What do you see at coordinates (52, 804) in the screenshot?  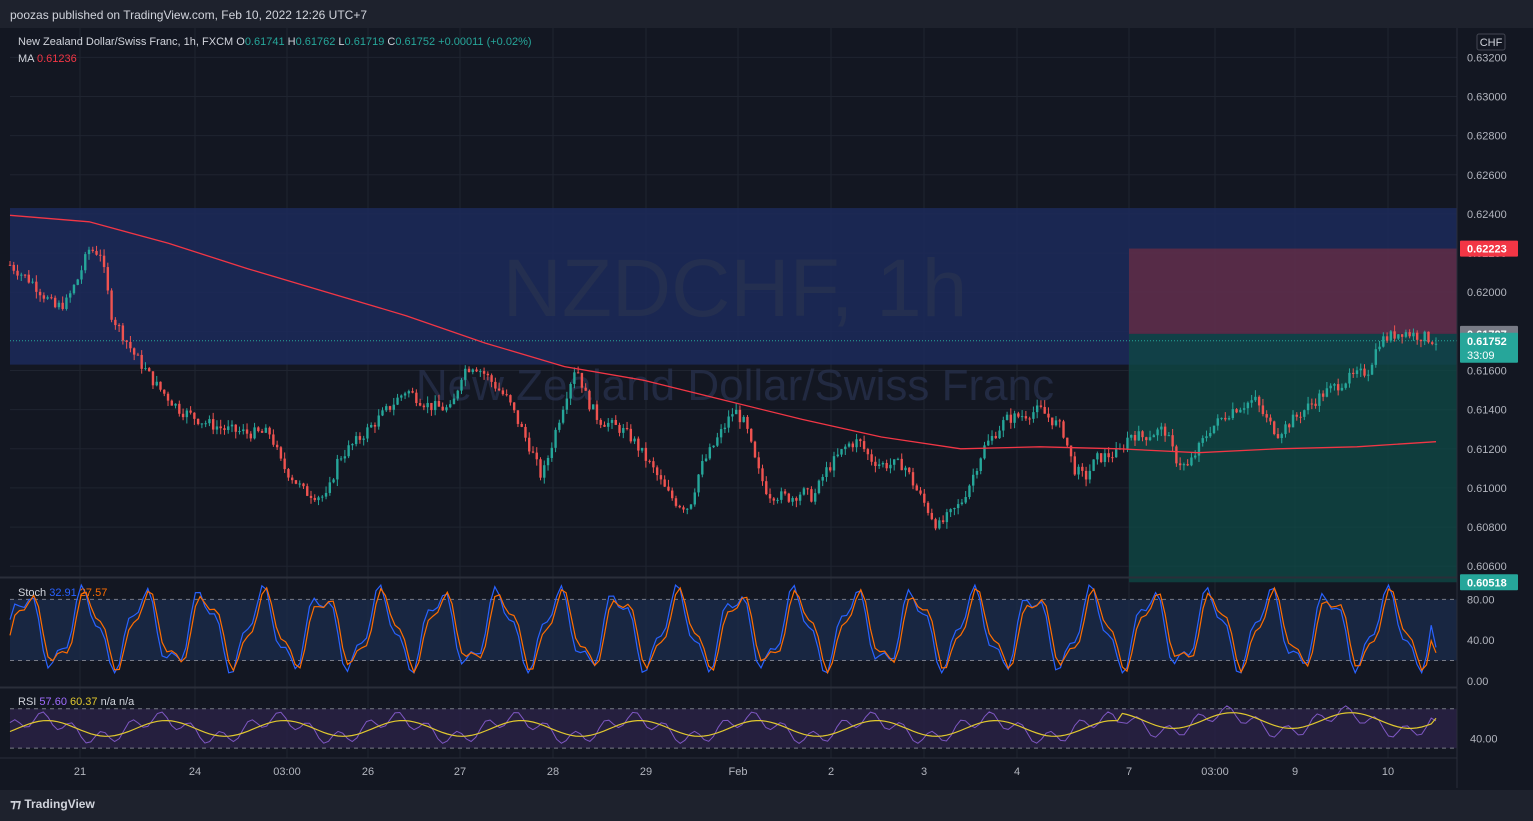 I see `tradingview-logo: ⁊⁊ TradingView` at bounding box center [52, 804].